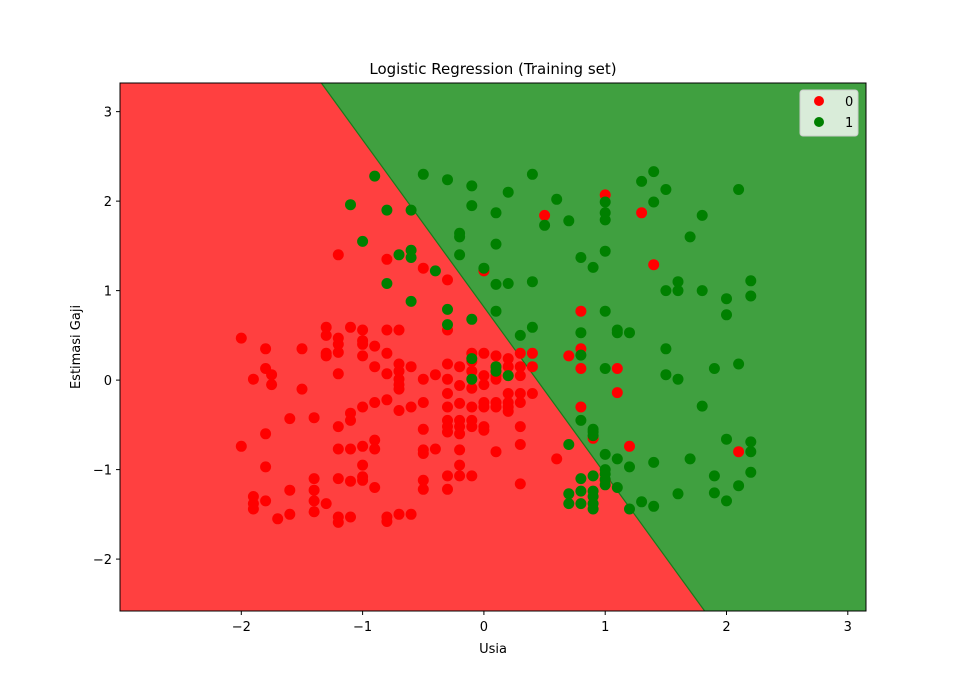 The image size is (961, 688). What do you see at coordinates (849, 123) in the screenshot?
I see `legend-label-1: 1` at bounding box center [849, 123].